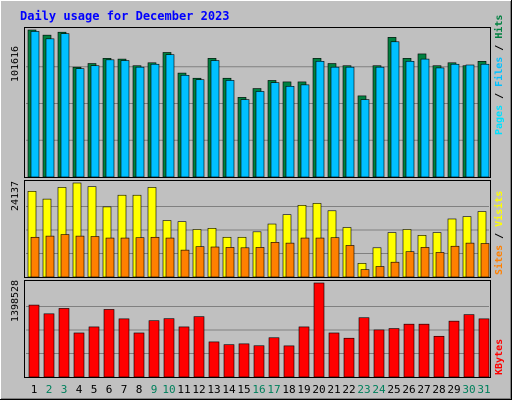 This screenshot has height=400, width=512. Describe the element at coordinates (15, 301) in the screenshot. I see `panel3-max-label: 1398528` at that location.